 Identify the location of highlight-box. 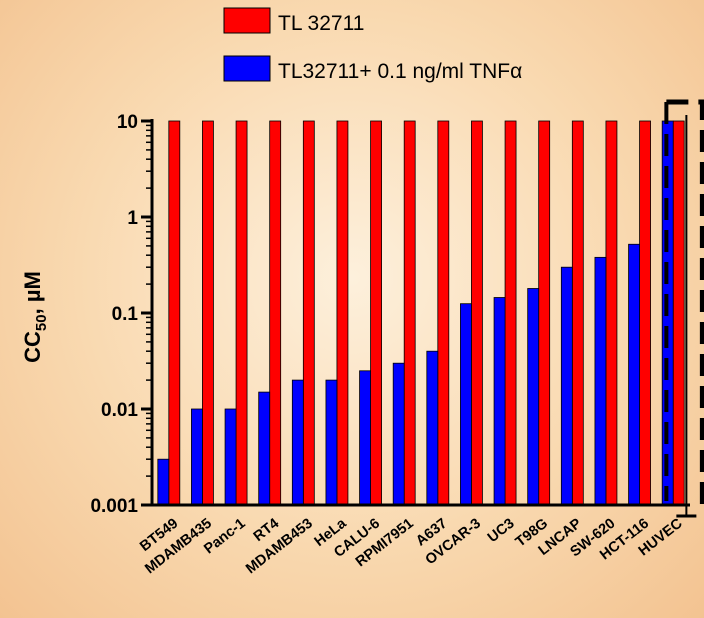
(684, 308).